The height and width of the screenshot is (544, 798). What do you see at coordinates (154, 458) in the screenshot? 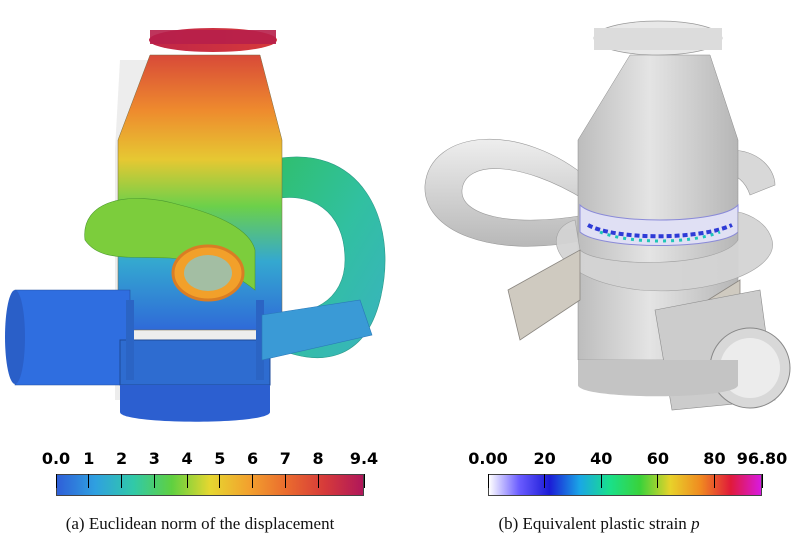
I see `colorbar-tick-label: 3` at bounding box center [154, 458].